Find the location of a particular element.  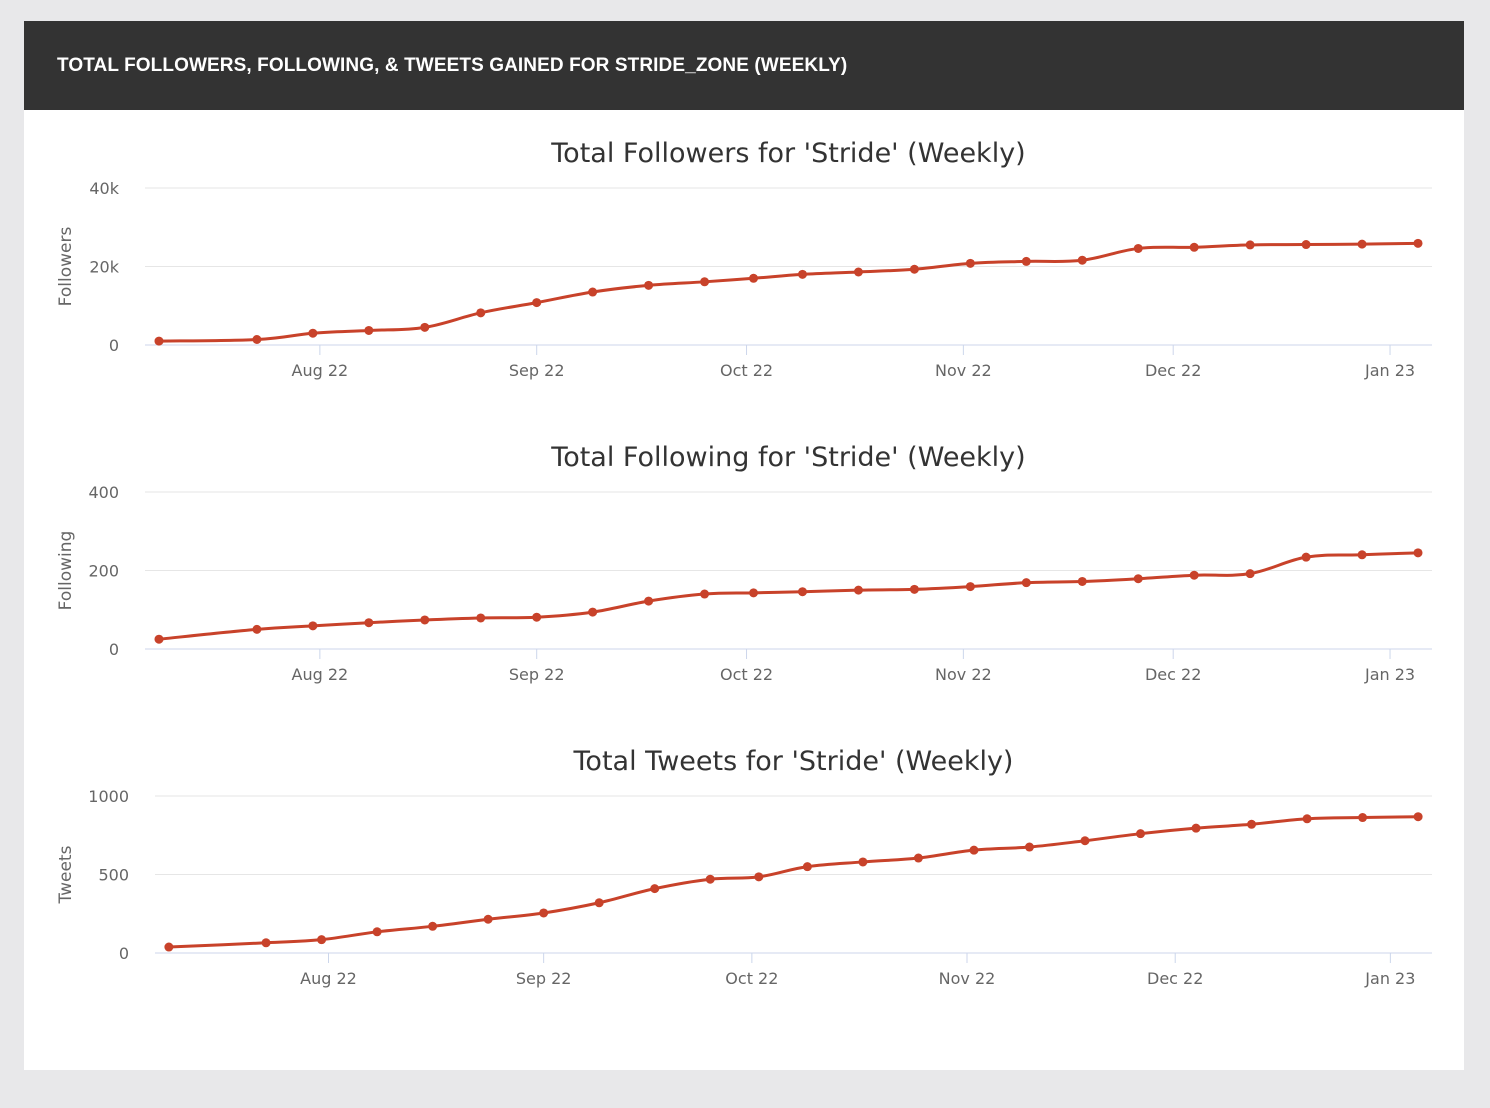

y-tick-label: 400 is located at coordinates (103, 492).